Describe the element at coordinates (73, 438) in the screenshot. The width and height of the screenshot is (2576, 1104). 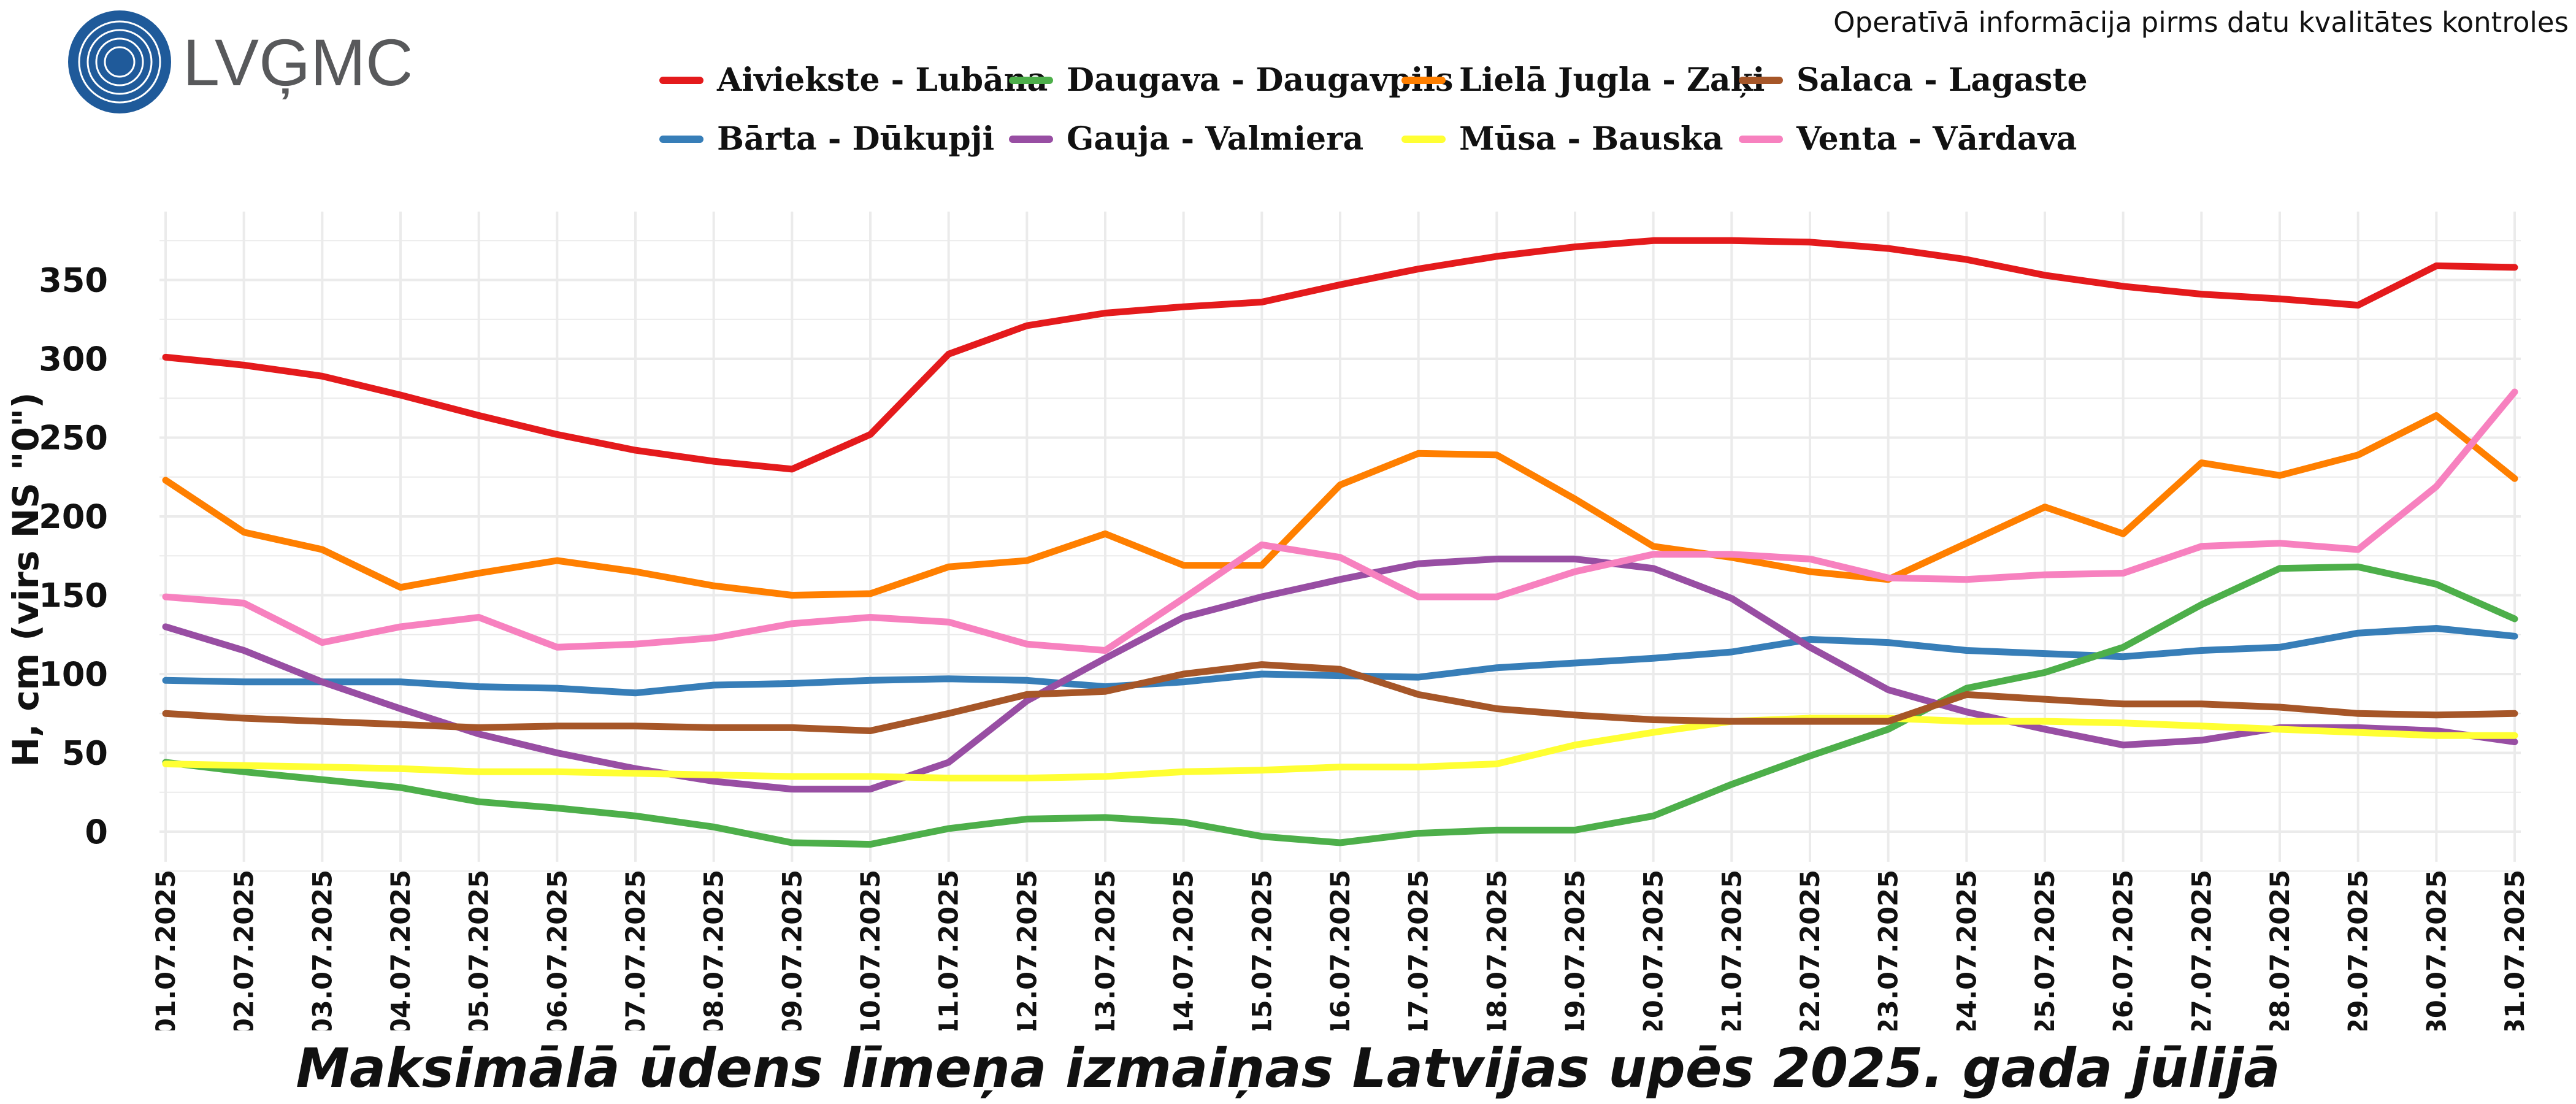
I see `y-tick-label: 250` at that location.